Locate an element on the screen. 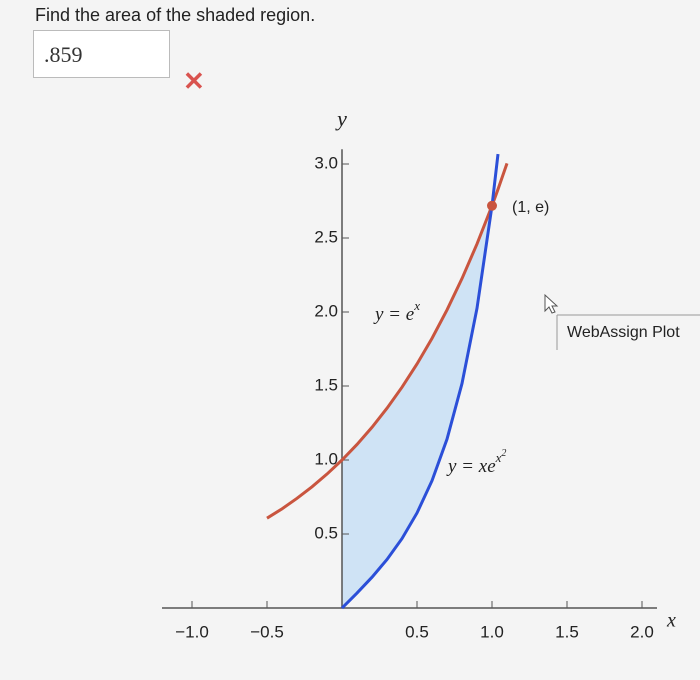 Image resolution: width=700 pixels, height=680 pixels. incorrect-mark: ✕ is located at coordinates (194, 81).